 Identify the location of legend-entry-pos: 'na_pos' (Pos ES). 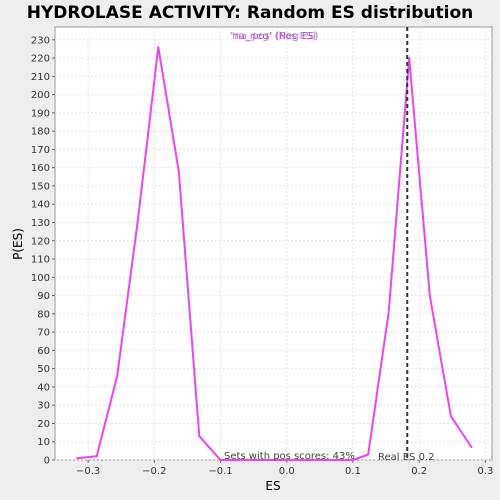
(274, 36).